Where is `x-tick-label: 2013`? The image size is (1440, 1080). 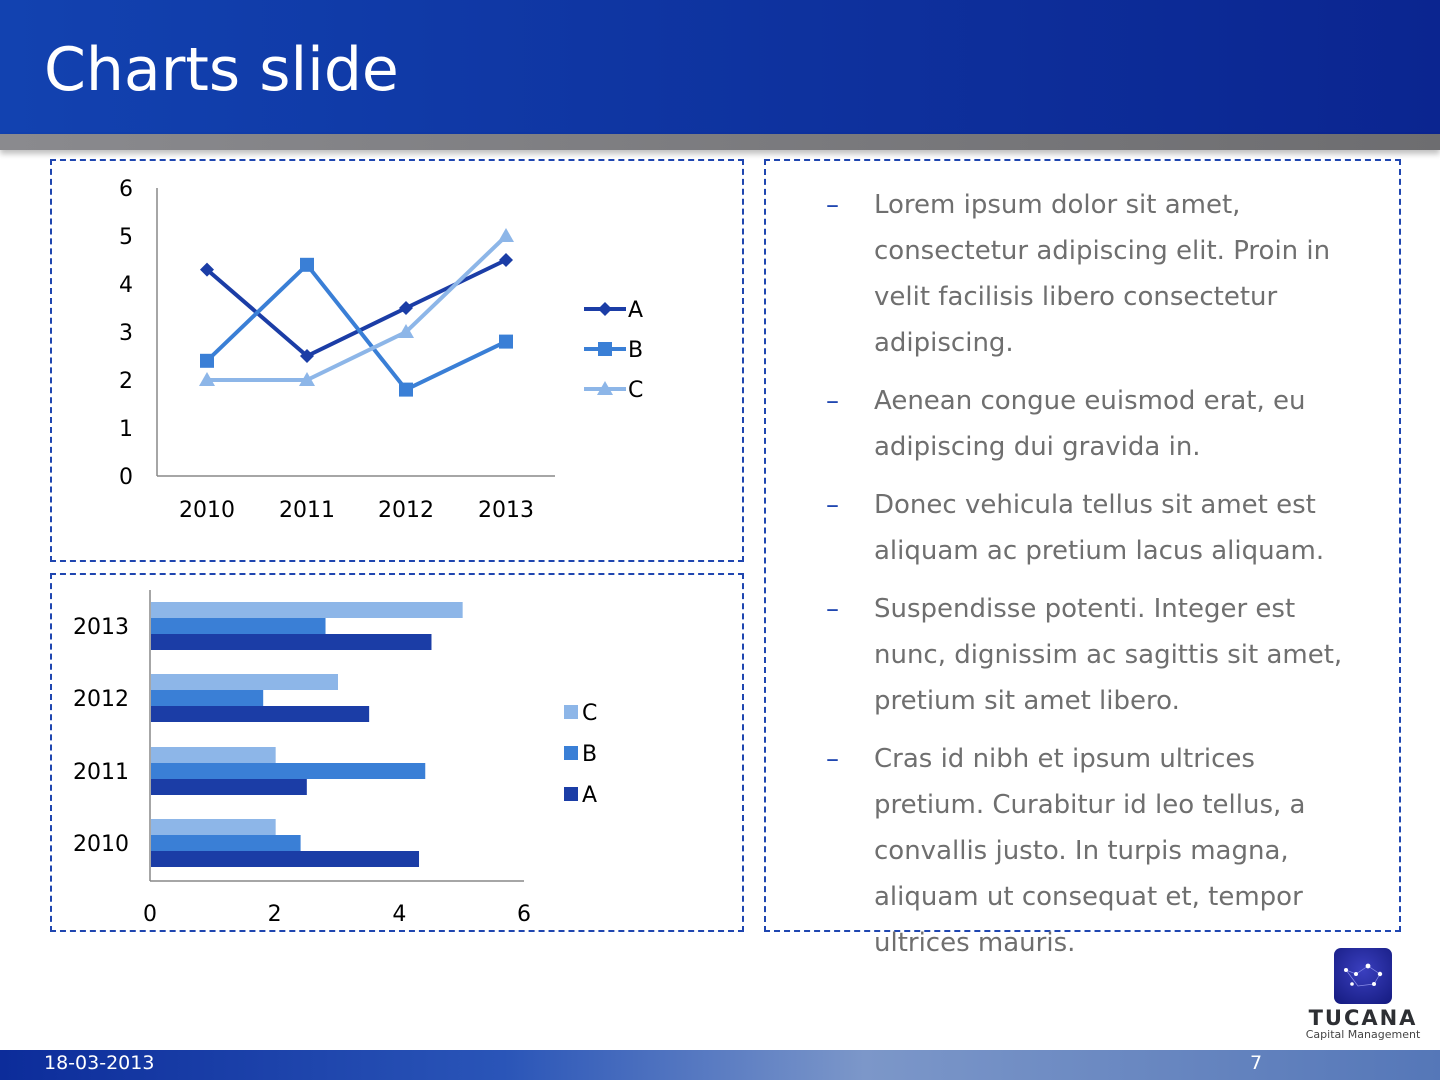
x-tick-label: 2013 is located at coordinates (506, 510).